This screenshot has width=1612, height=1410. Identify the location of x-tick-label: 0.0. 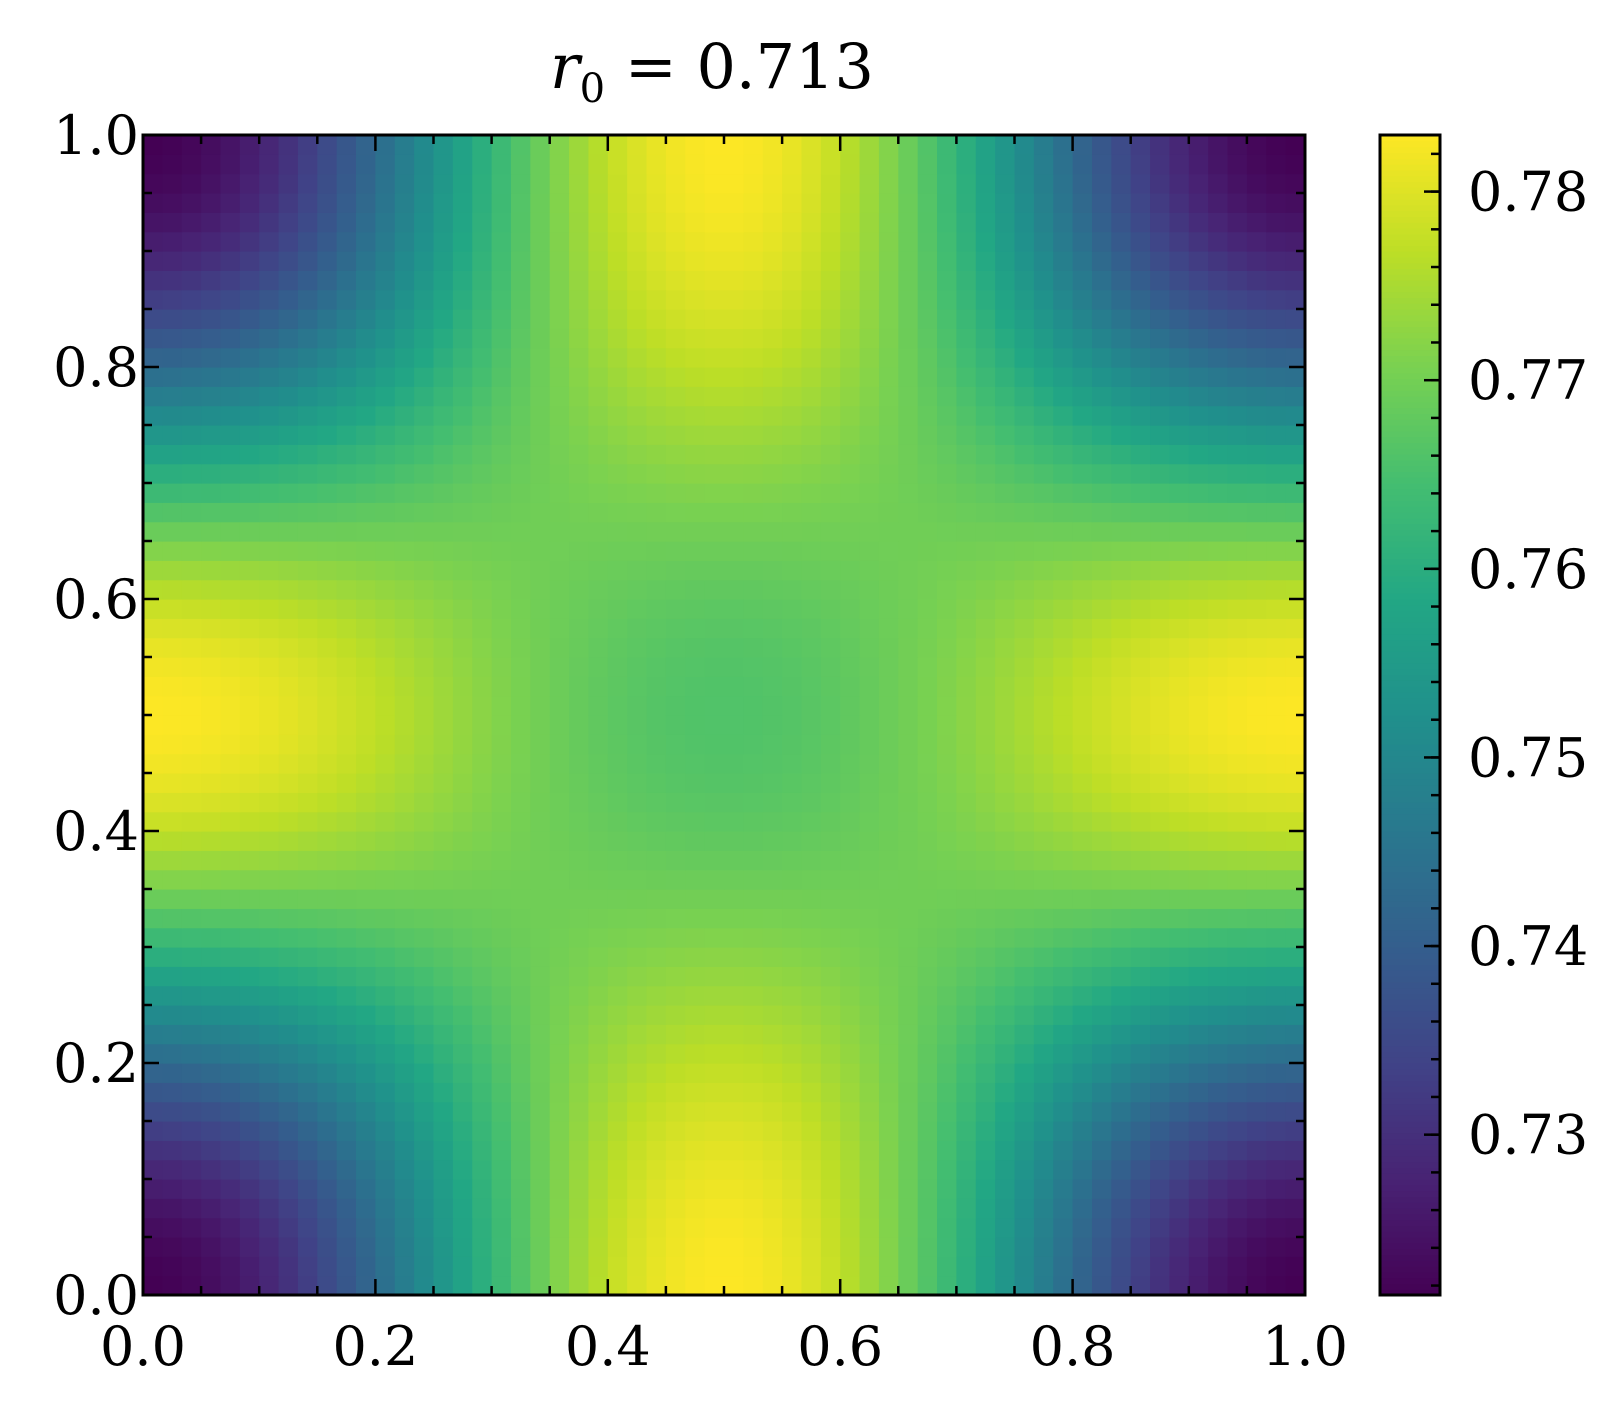
(143, 1346).